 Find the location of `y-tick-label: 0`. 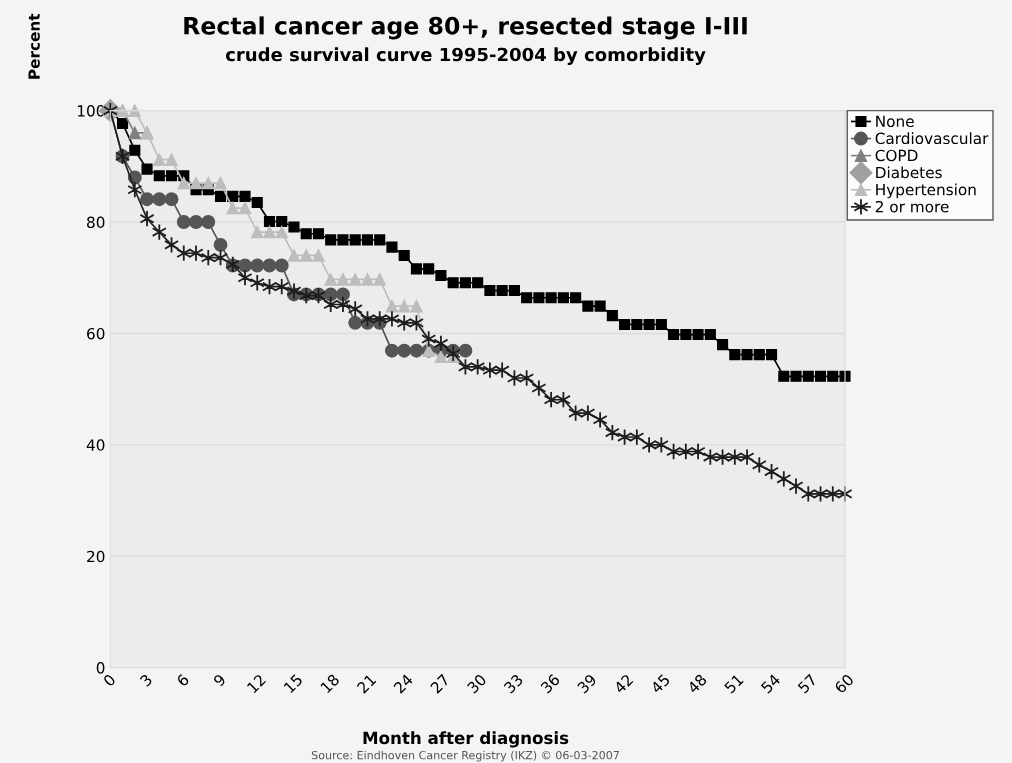

y-tick-label: 0 is located at coordinates (100, 668).